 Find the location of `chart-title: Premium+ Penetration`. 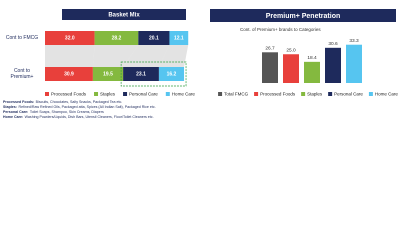

chart-title: Premium+ Penetration is located at coordinates (303, 16).